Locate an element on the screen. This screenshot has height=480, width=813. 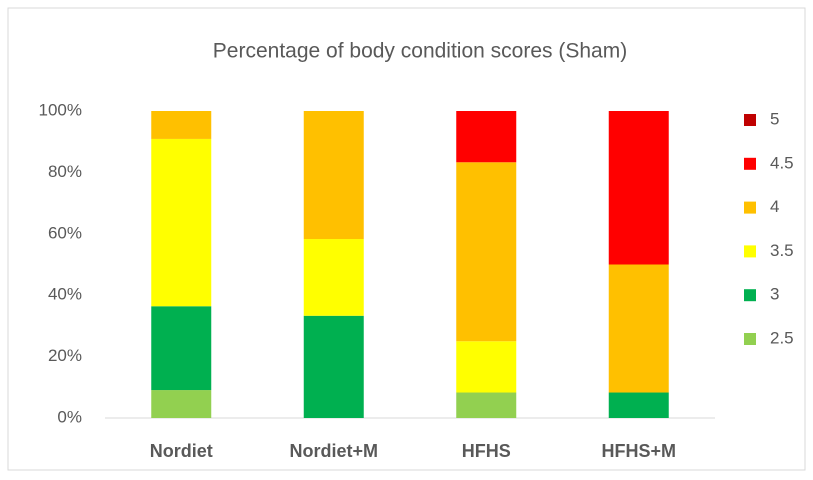
x-tick-label: HFHS is located at coordinates (486, 451).